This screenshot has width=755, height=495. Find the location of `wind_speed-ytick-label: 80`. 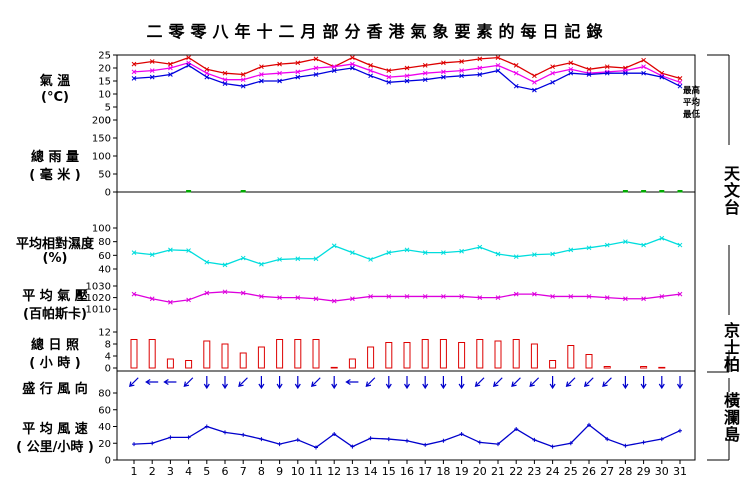

wind_speed-ytick-label: 80 is located at coordinates (104, 394).